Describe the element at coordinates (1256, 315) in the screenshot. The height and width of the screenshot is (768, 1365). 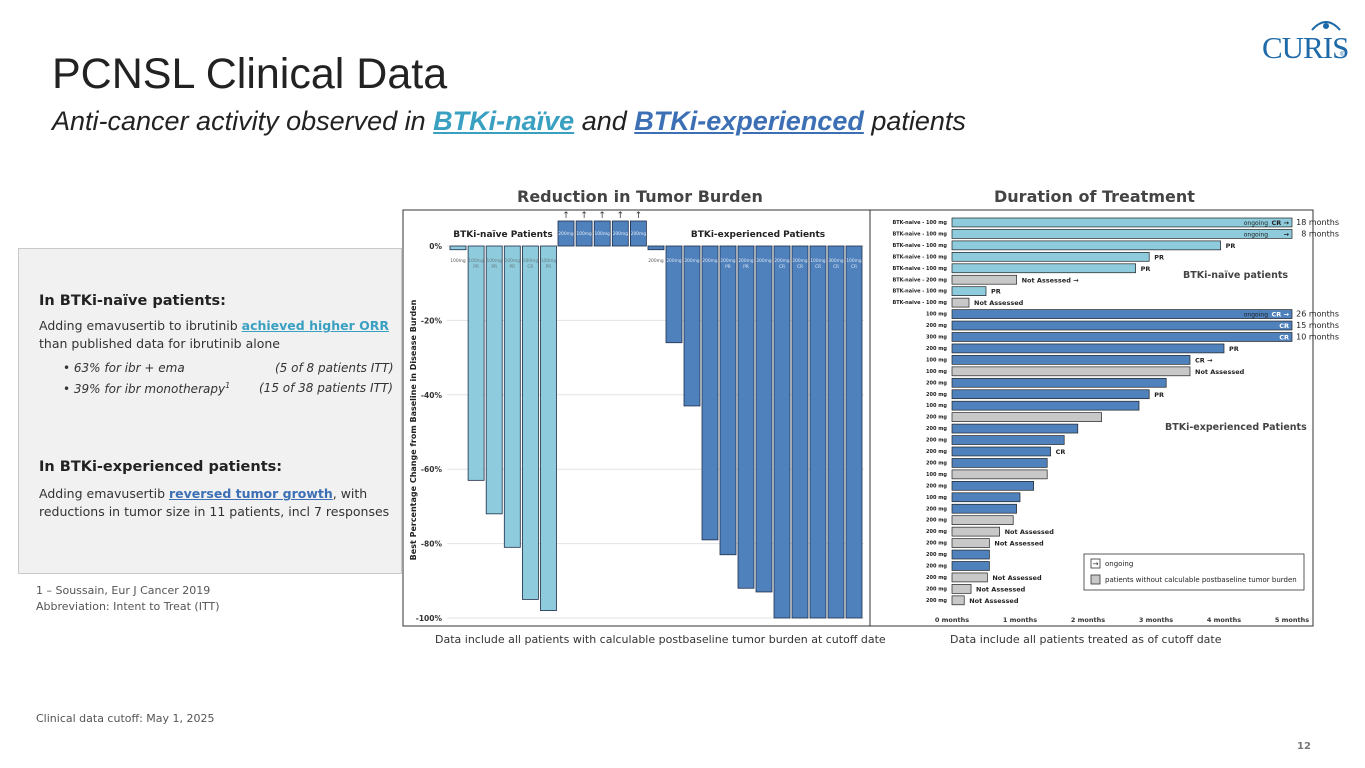
I see `ongoing-label: ongoing` at that location.